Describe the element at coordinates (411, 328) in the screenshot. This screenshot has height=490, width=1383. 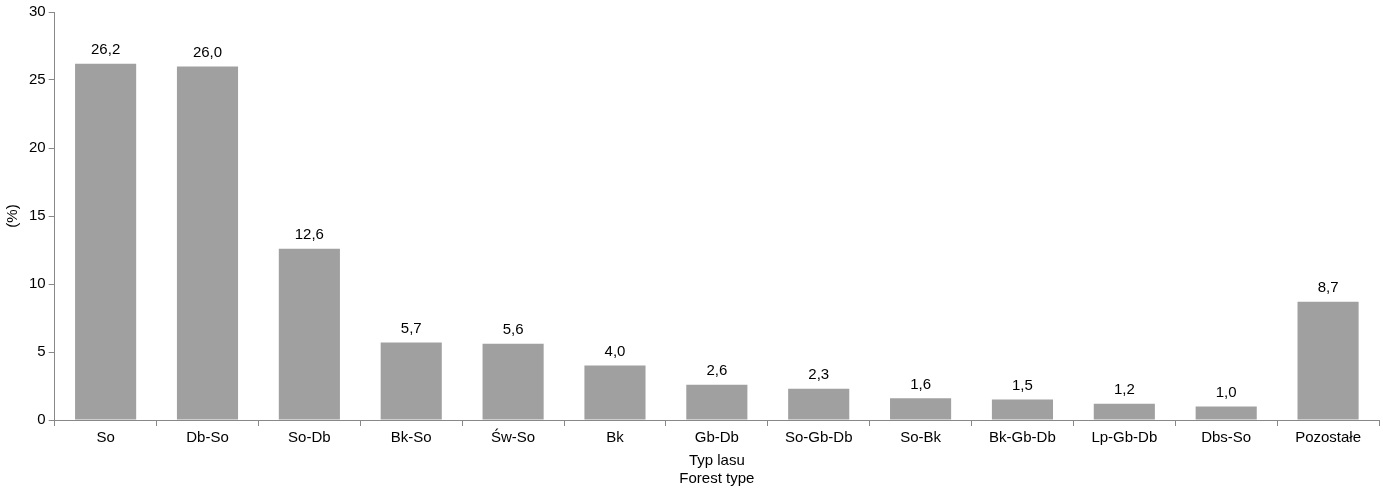
I see `data-label: 5,7` at that location.